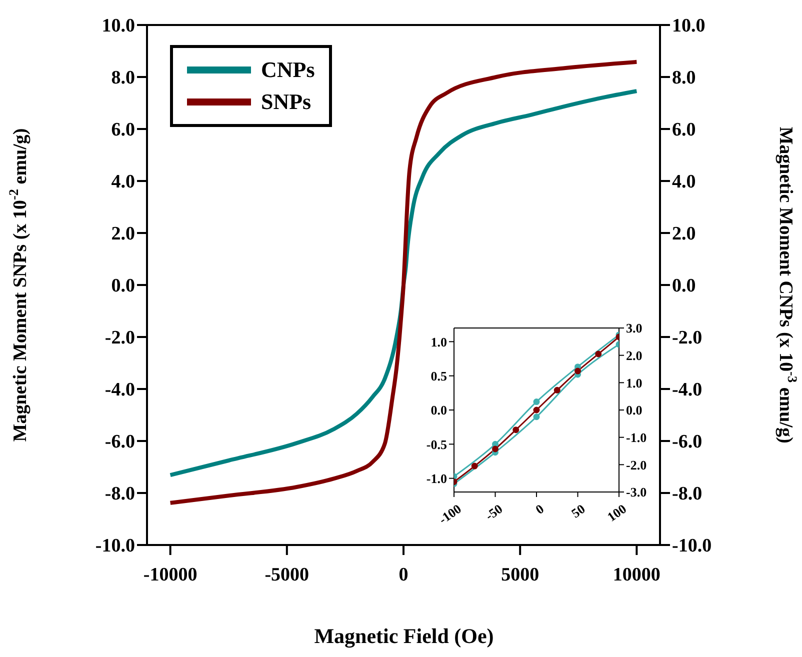  What do you see at coordinates (634, 328) in the screenshot?
I see `y2-tick-label: 3.0` at bounding box center [634, 328].